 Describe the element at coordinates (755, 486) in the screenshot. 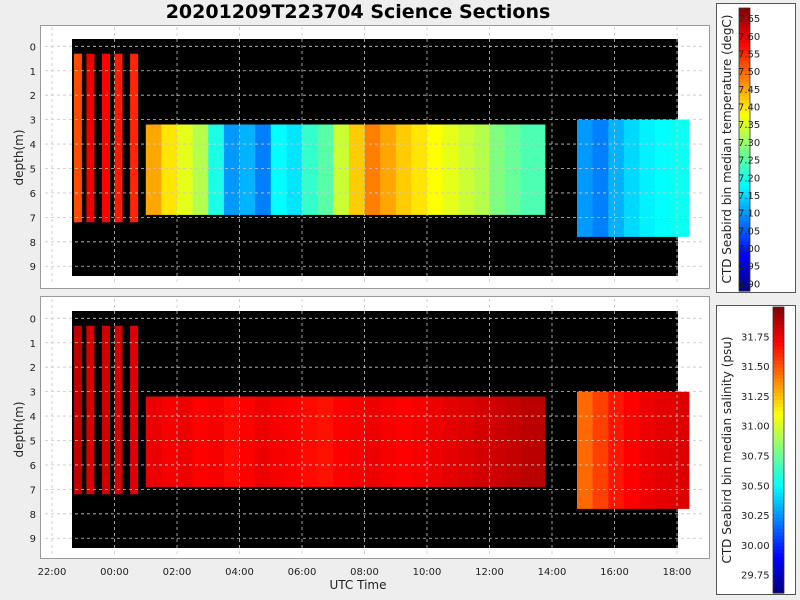

I see `colorbar-tick-label: 30.50` at that location.